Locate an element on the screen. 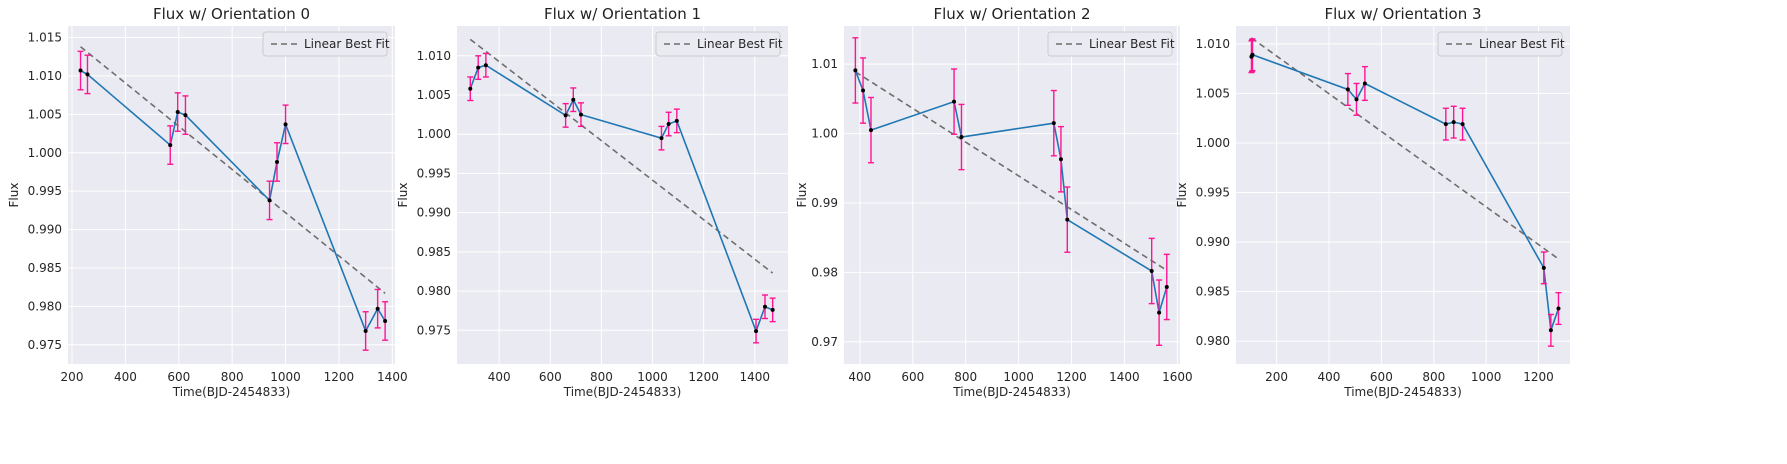 The image size is (1787, 464). y-tick-label: 1.010 is located at coordinates (1213, 44).